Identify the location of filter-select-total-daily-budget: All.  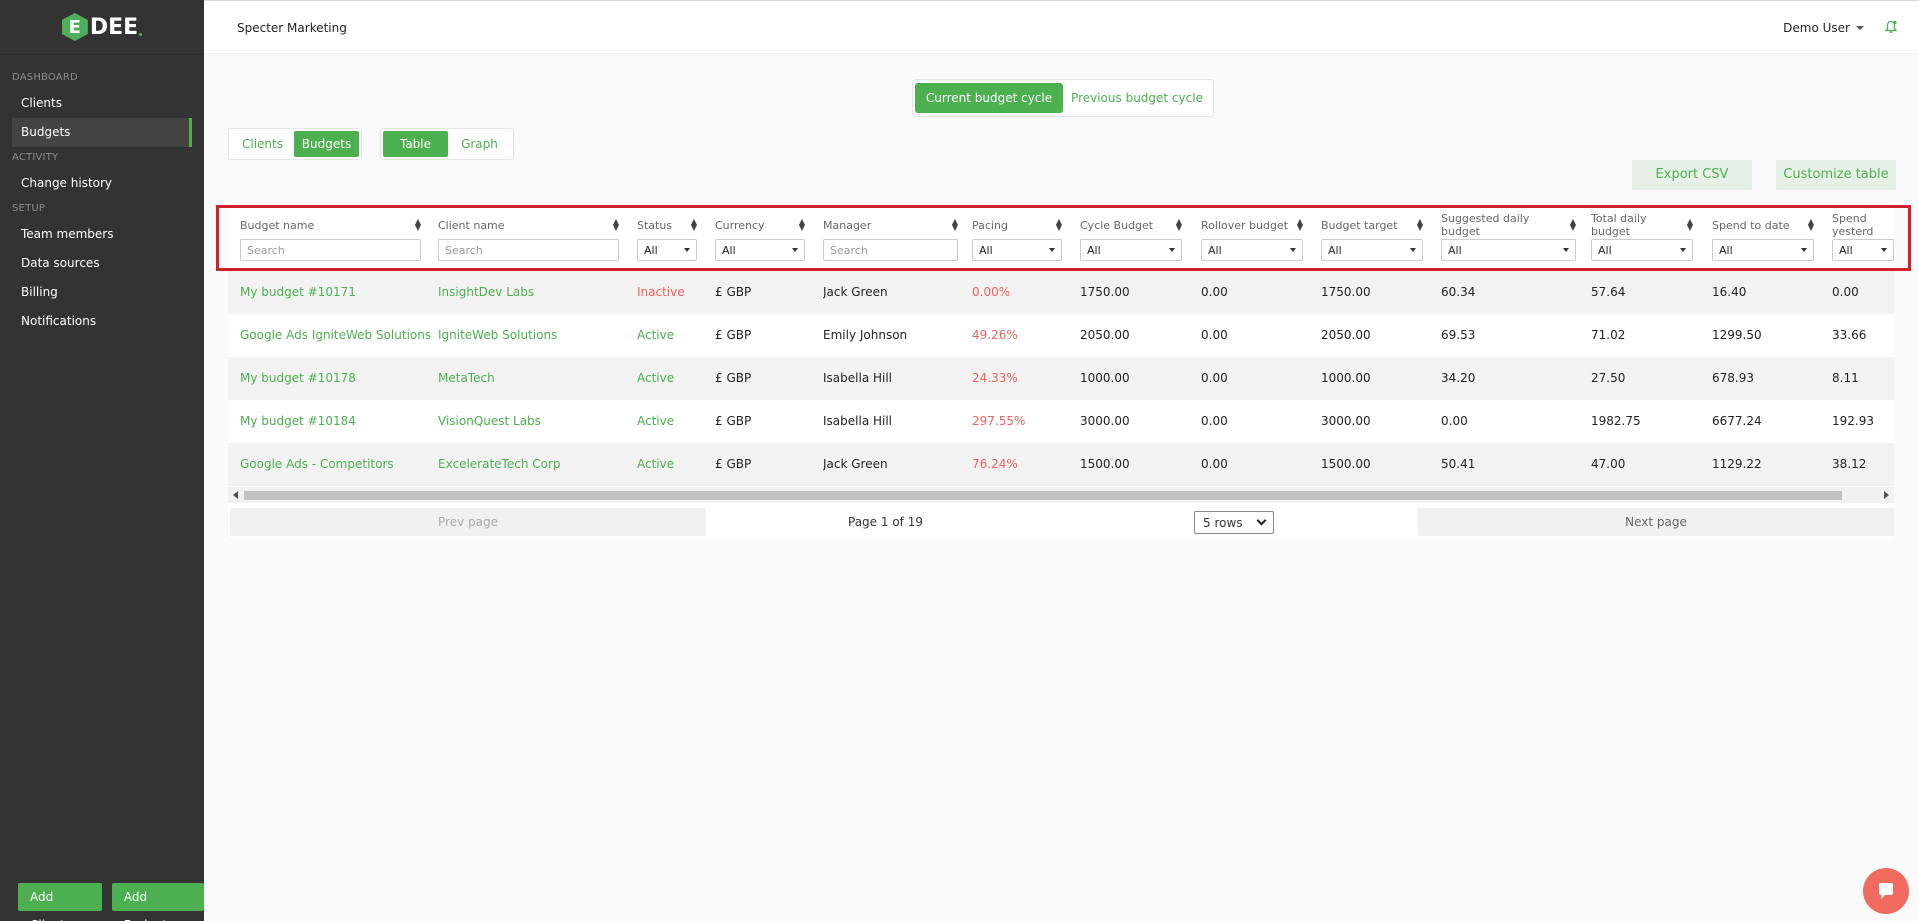
(1642, 250).